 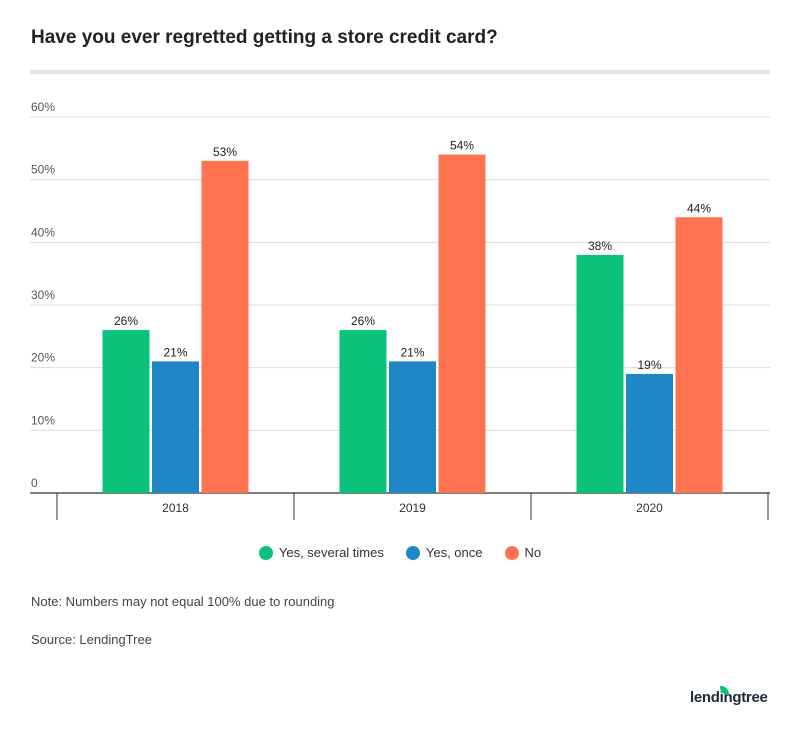 I want to click on y-tick-label: 60%, so click(x=43, y=107).